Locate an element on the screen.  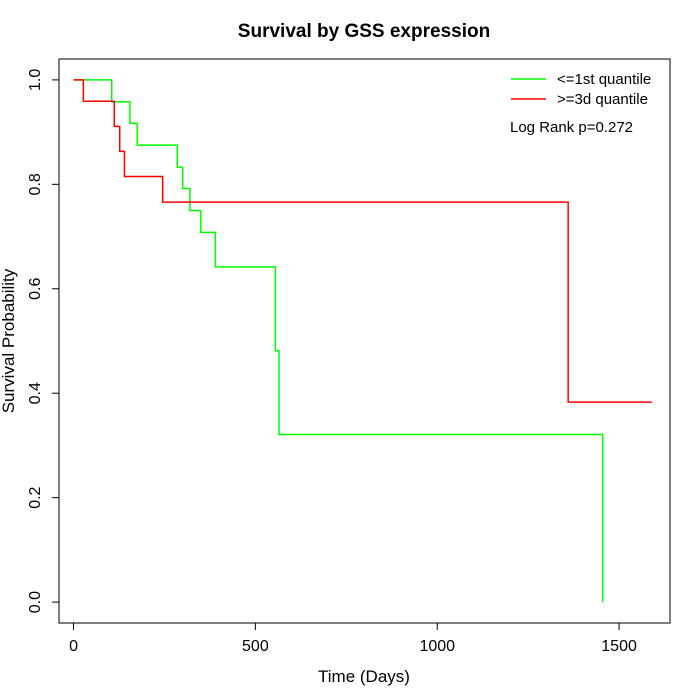
x-tick-label: 1000 is located at coordinates (437, 646).